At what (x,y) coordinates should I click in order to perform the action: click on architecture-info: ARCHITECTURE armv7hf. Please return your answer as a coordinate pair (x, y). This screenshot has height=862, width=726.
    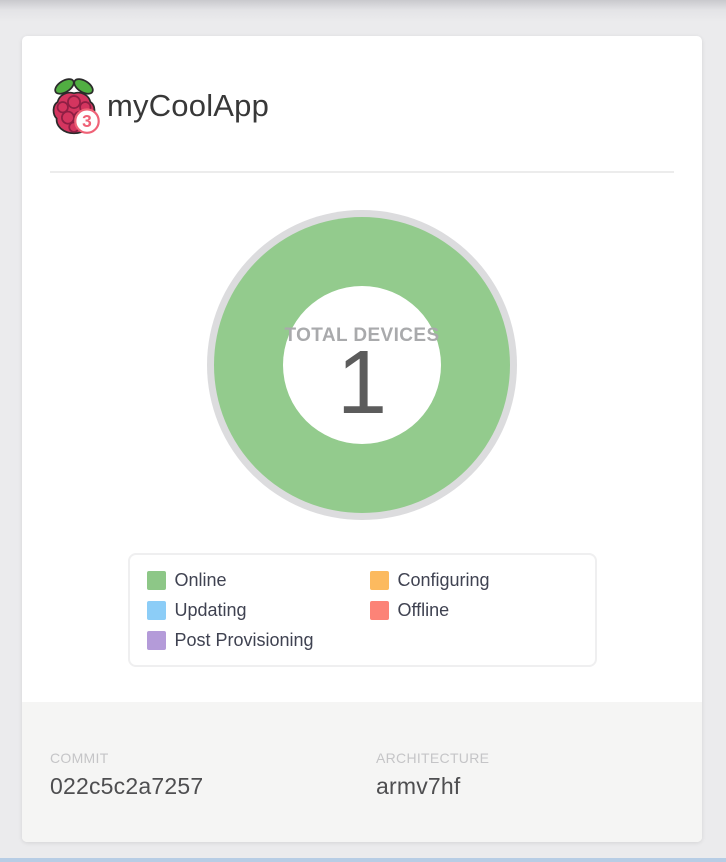
    Looking at the image, I should click on (539, 796).